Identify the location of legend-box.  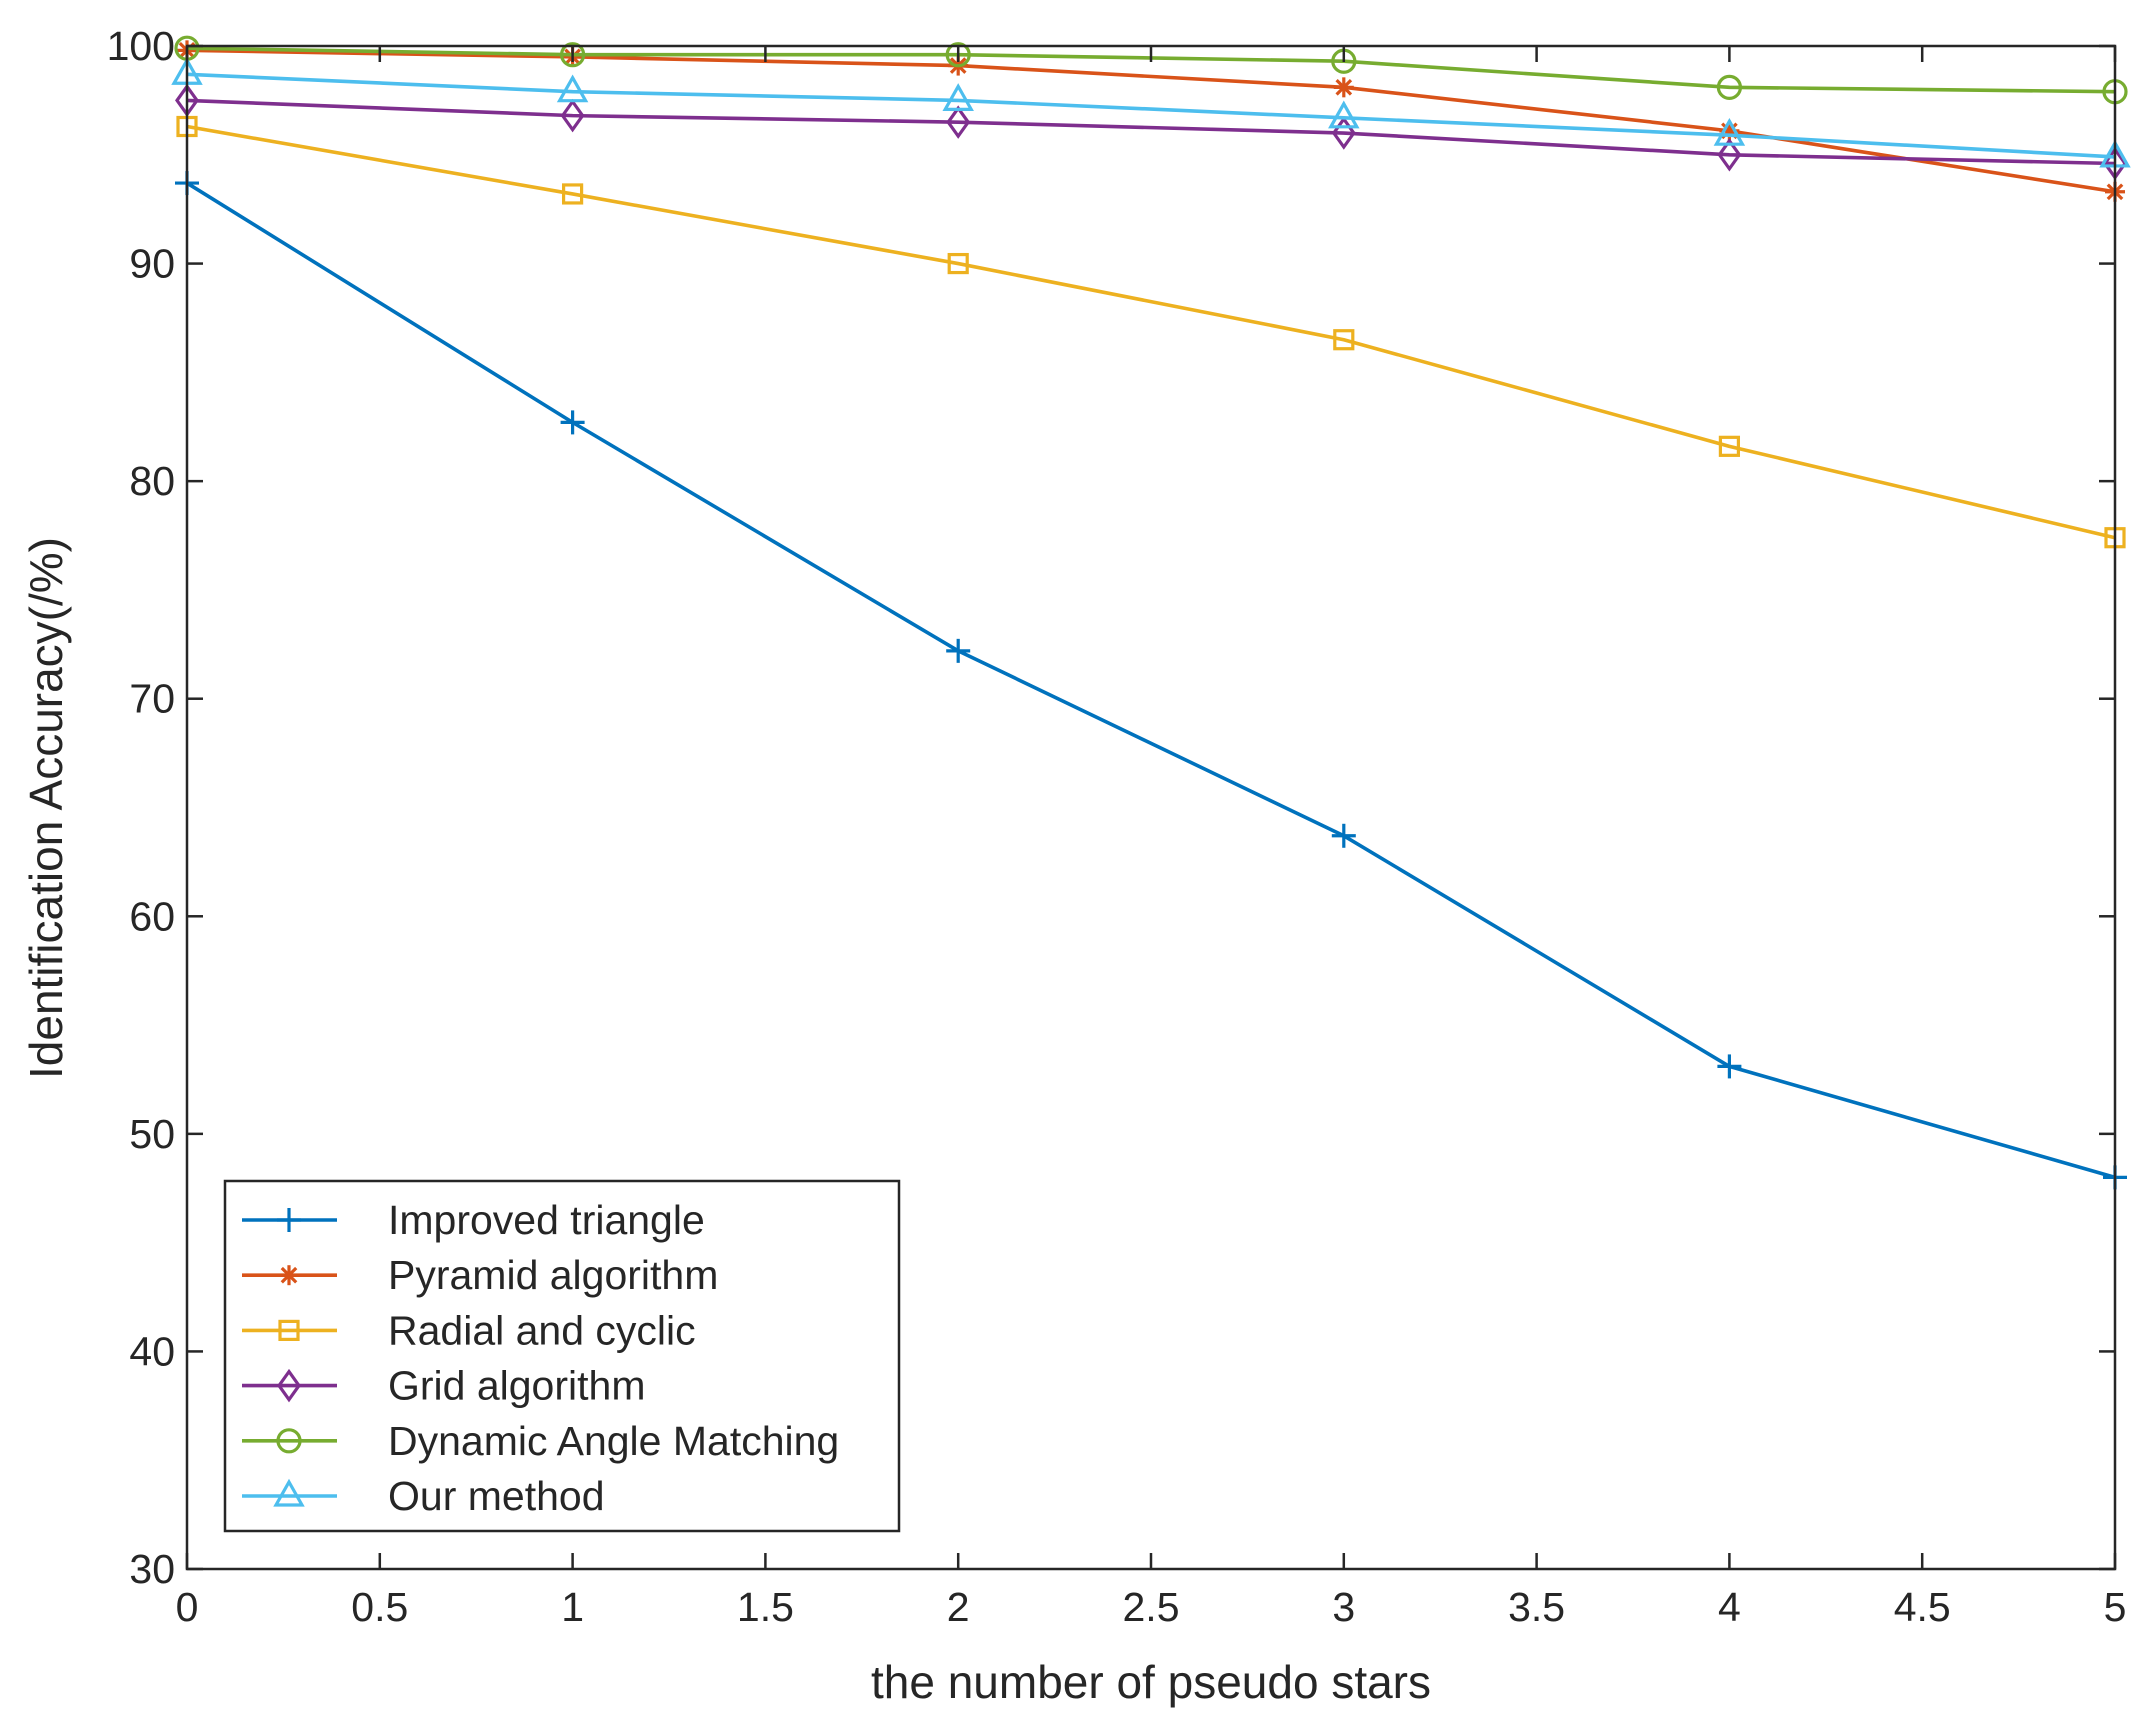
(562, 1356).